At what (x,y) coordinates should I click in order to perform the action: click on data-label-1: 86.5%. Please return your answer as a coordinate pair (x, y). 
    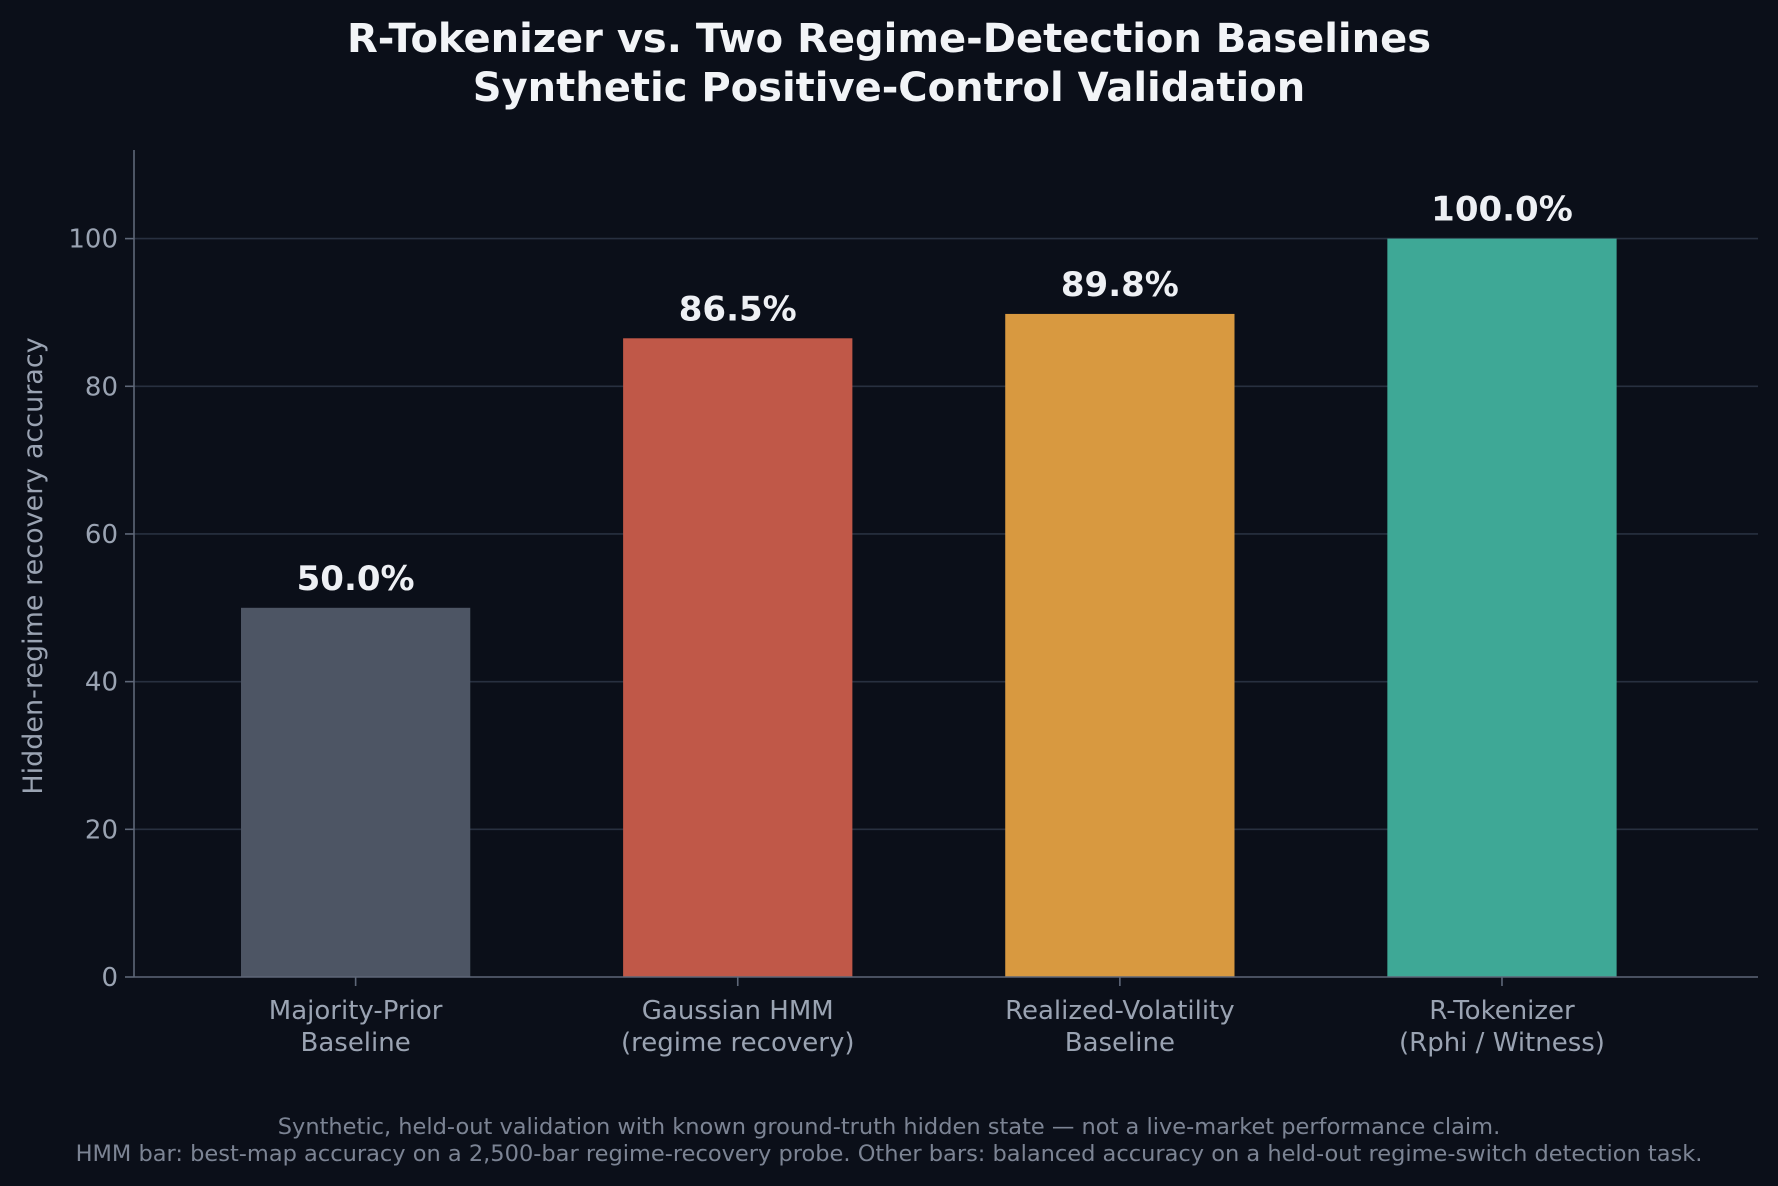
    Looking at the image, I should click on (738, 309).